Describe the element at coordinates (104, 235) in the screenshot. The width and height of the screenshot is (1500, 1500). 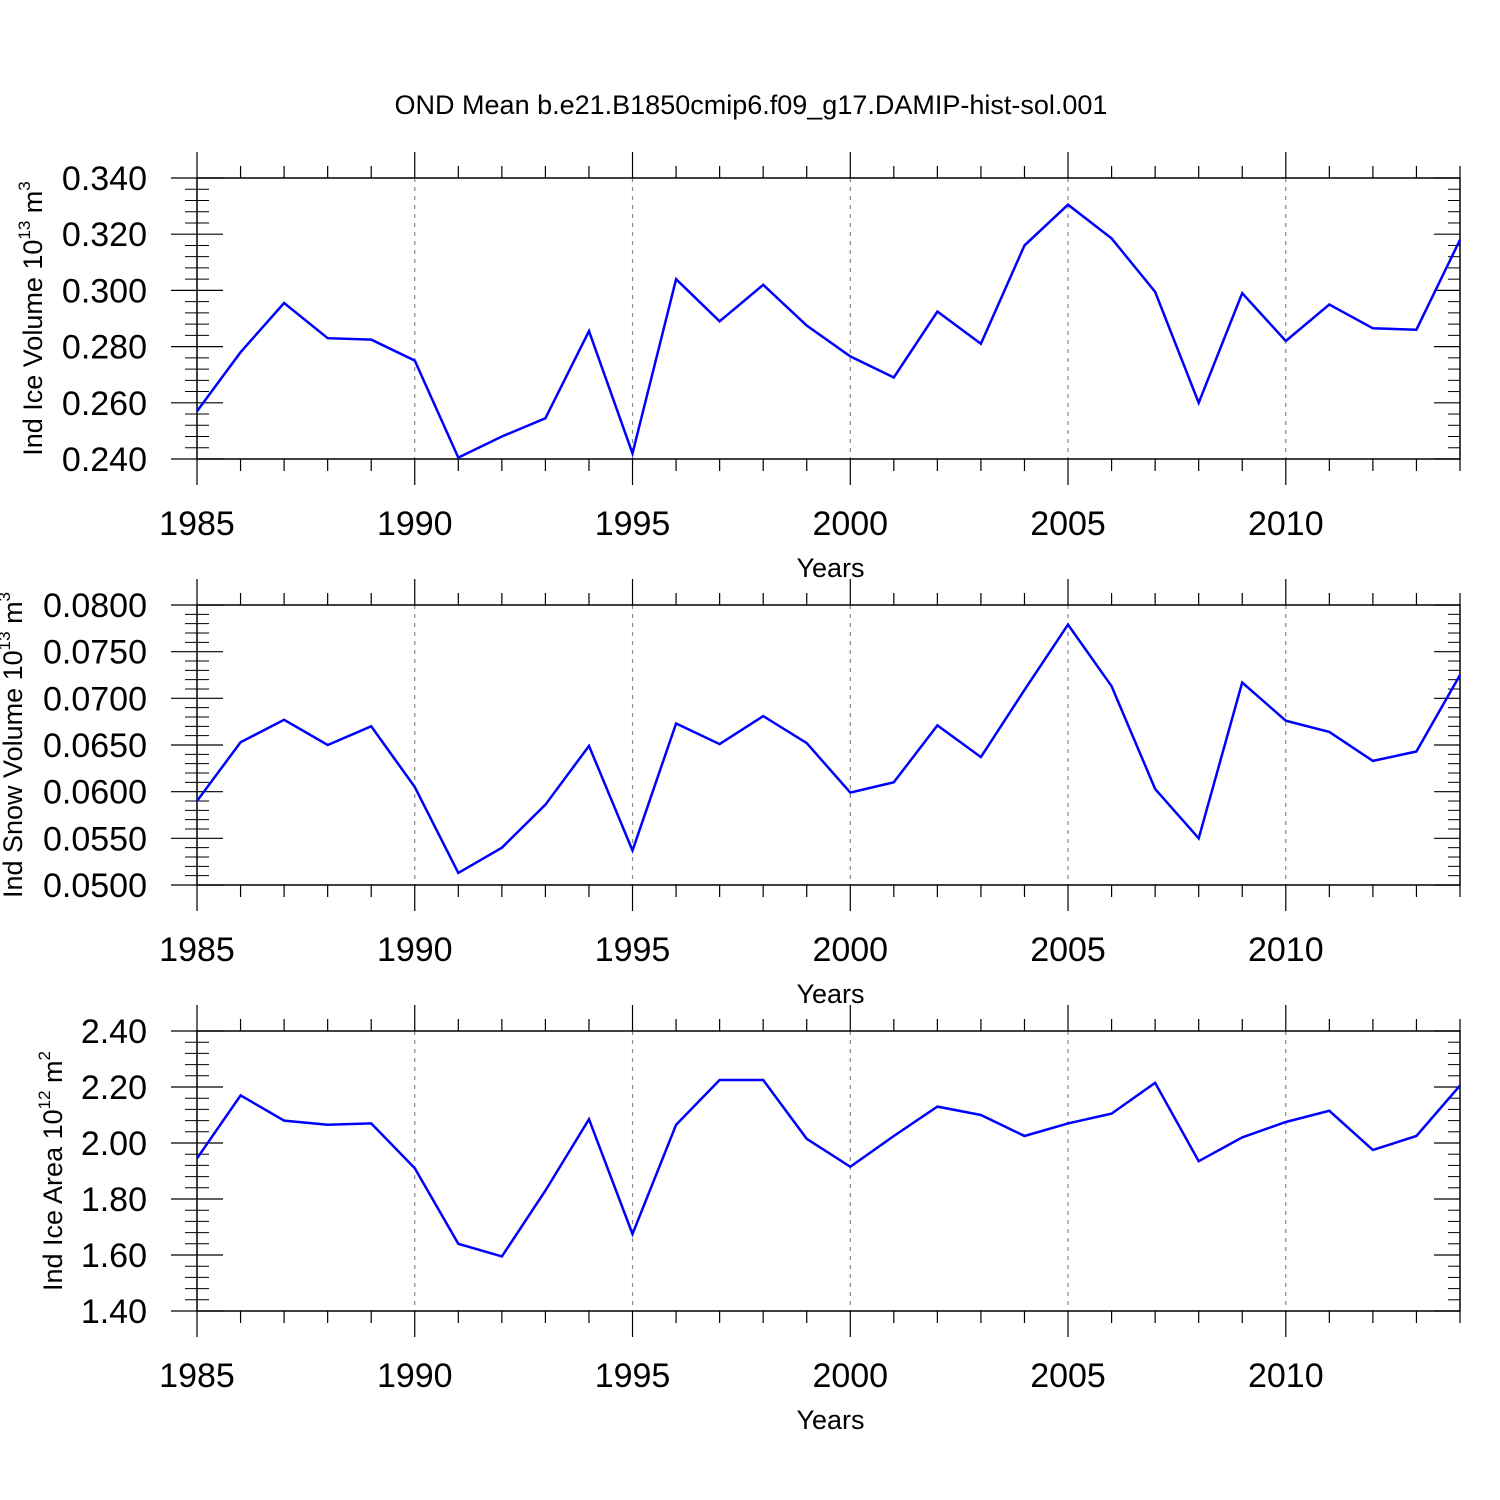
I see `y-tick-label: 0.320` at that location.